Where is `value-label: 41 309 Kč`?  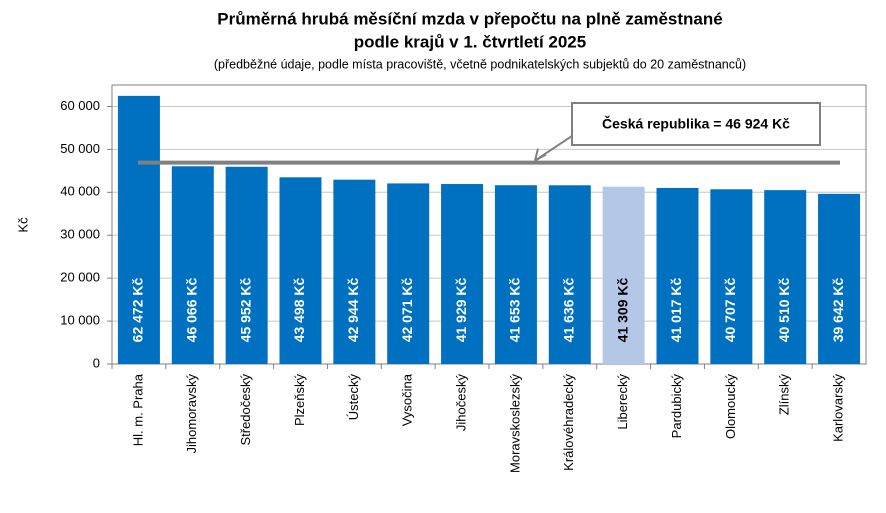 value-label: 41 309 Kč is located at coordinates (622, 309).